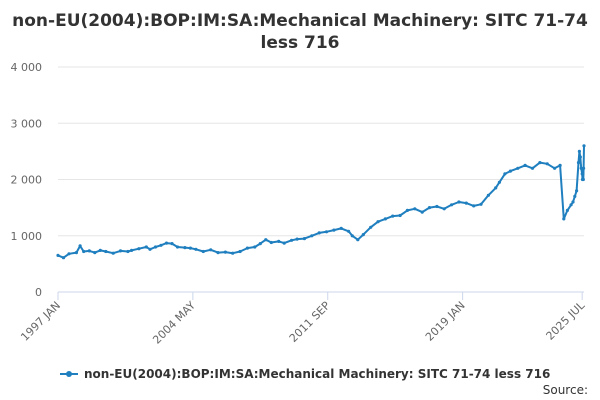 Image resolution: width=600 pixels, height=400 pixels. Describe the element at coordinates (174, 323) in the screenshot. I see `x-tick-label: 2004 MAY` at that location.